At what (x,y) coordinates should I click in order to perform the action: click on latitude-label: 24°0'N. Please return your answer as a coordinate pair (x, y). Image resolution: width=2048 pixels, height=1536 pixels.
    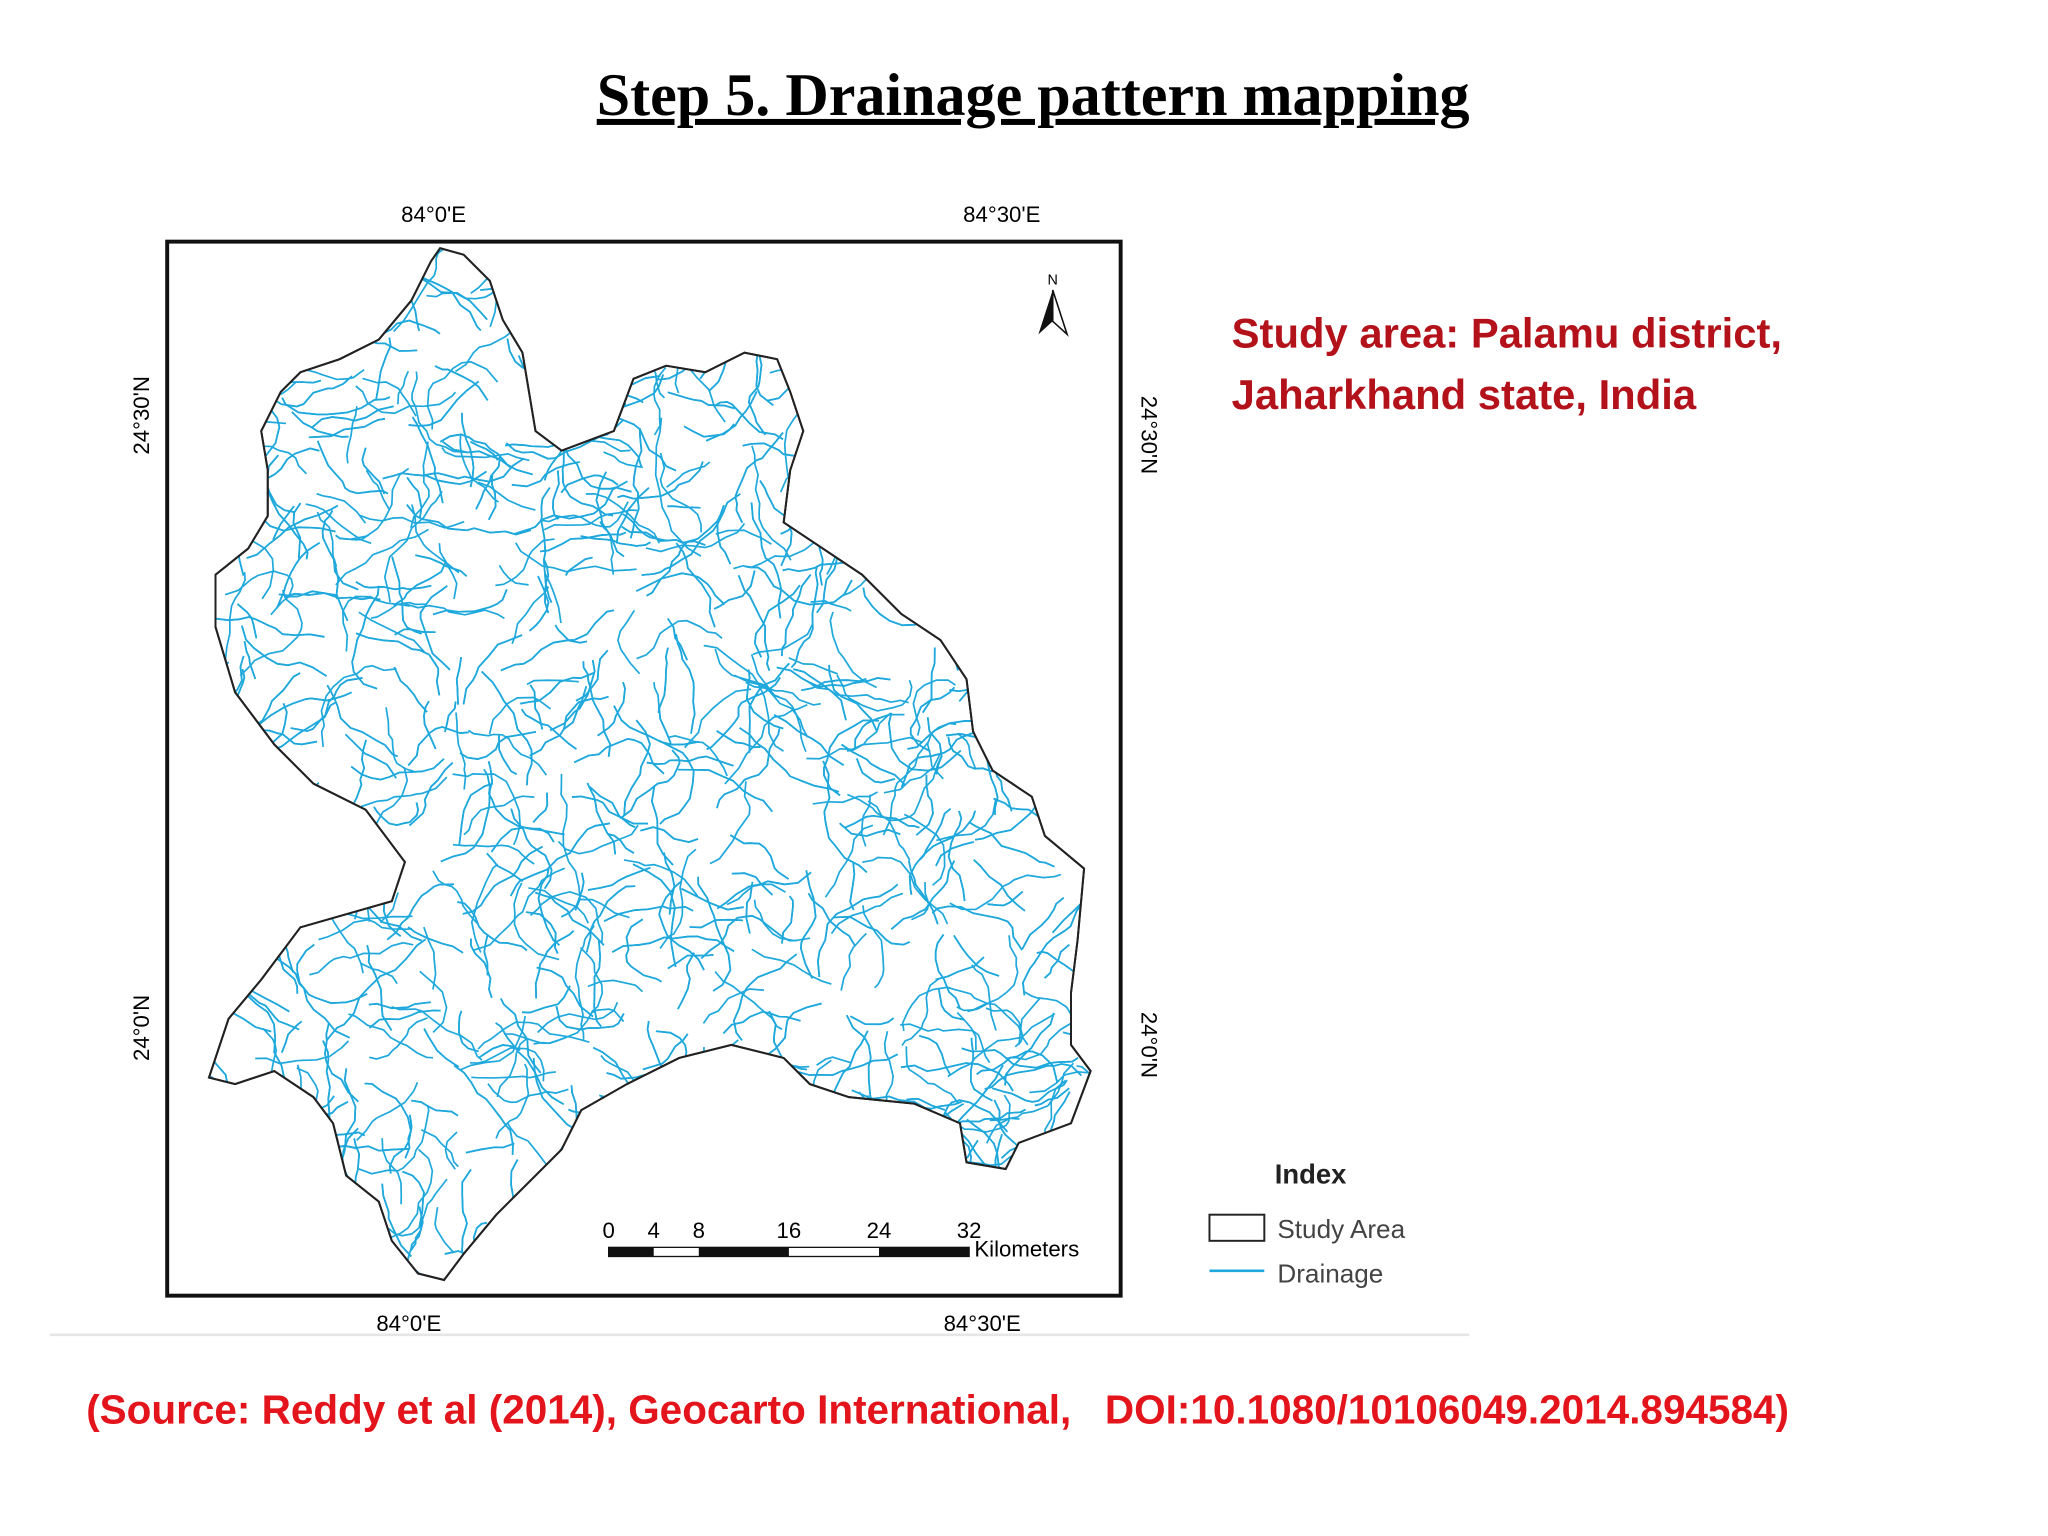
    Looking at the image, I should click on (141, 1028).